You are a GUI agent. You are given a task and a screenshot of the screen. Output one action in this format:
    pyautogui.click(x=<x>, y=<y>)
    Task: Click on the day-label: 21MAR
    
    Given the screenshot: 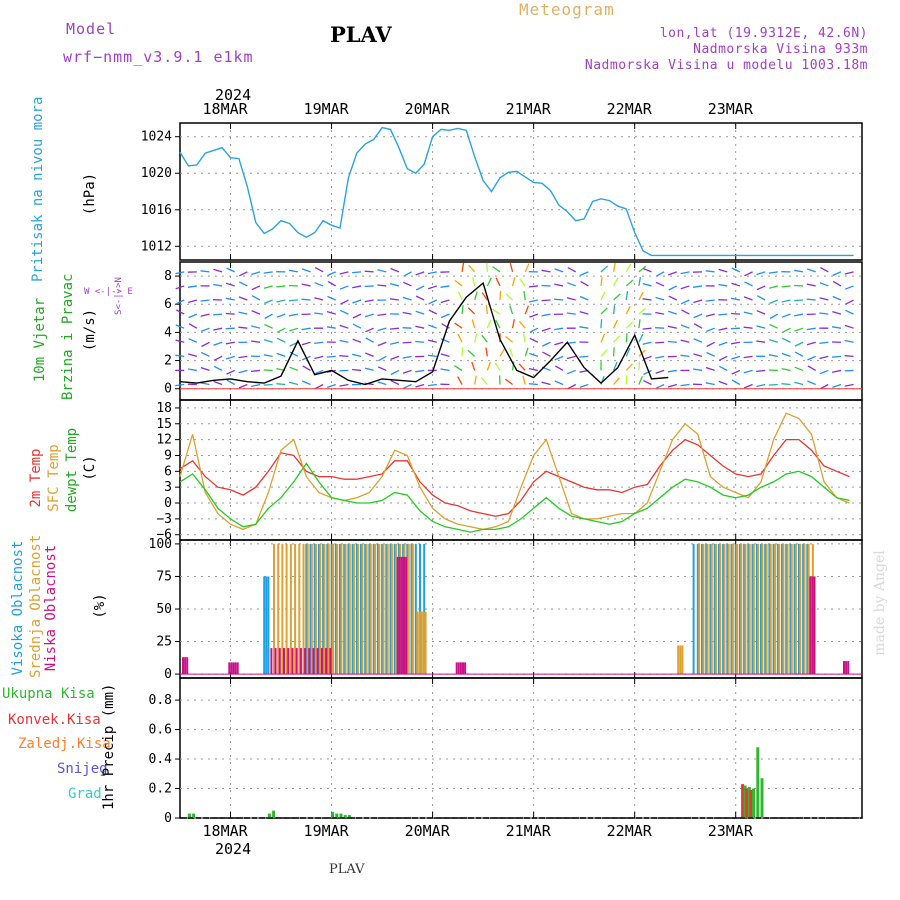 What is the action you would take?
    pyautogui.click(x=528, y=831)
    